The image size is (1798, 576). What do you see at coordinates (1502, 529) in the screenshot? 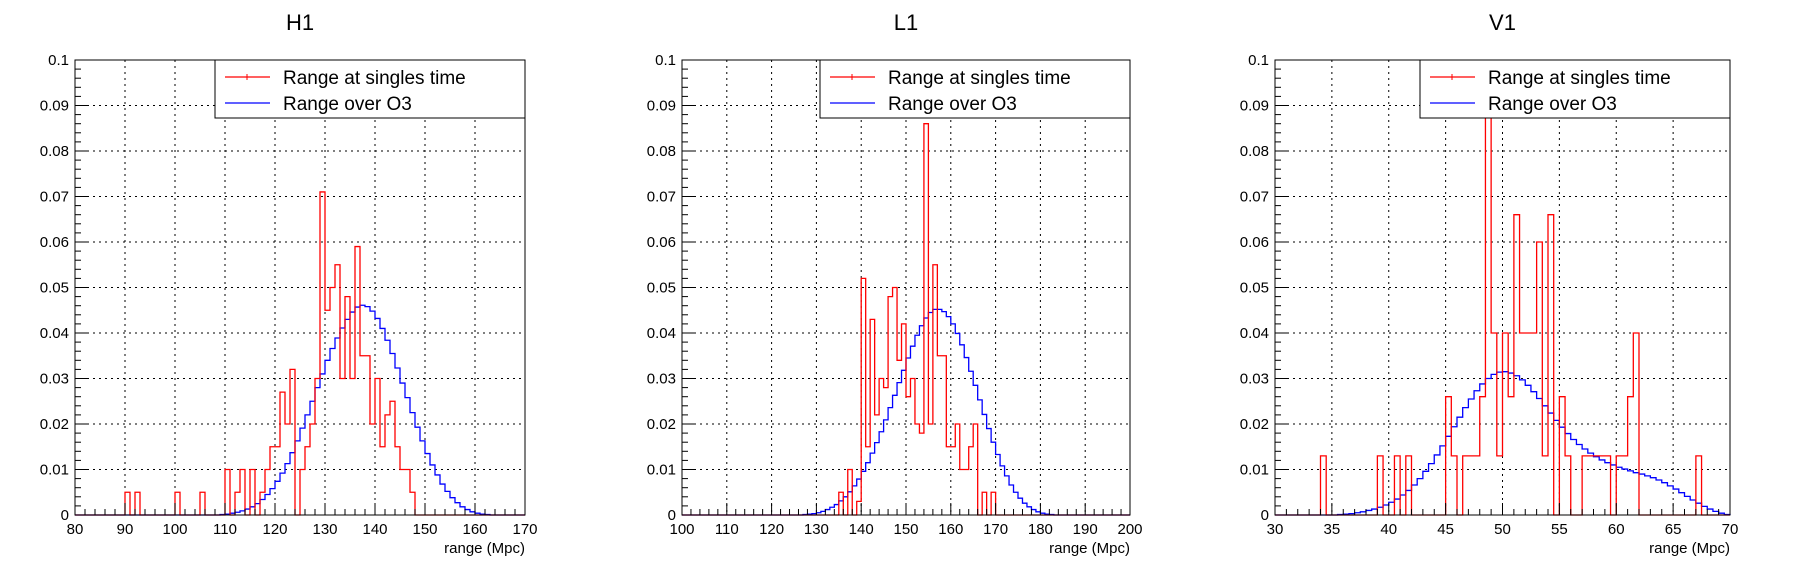
I see `x-tick-label: 50` at bounding box center [1502, 529].